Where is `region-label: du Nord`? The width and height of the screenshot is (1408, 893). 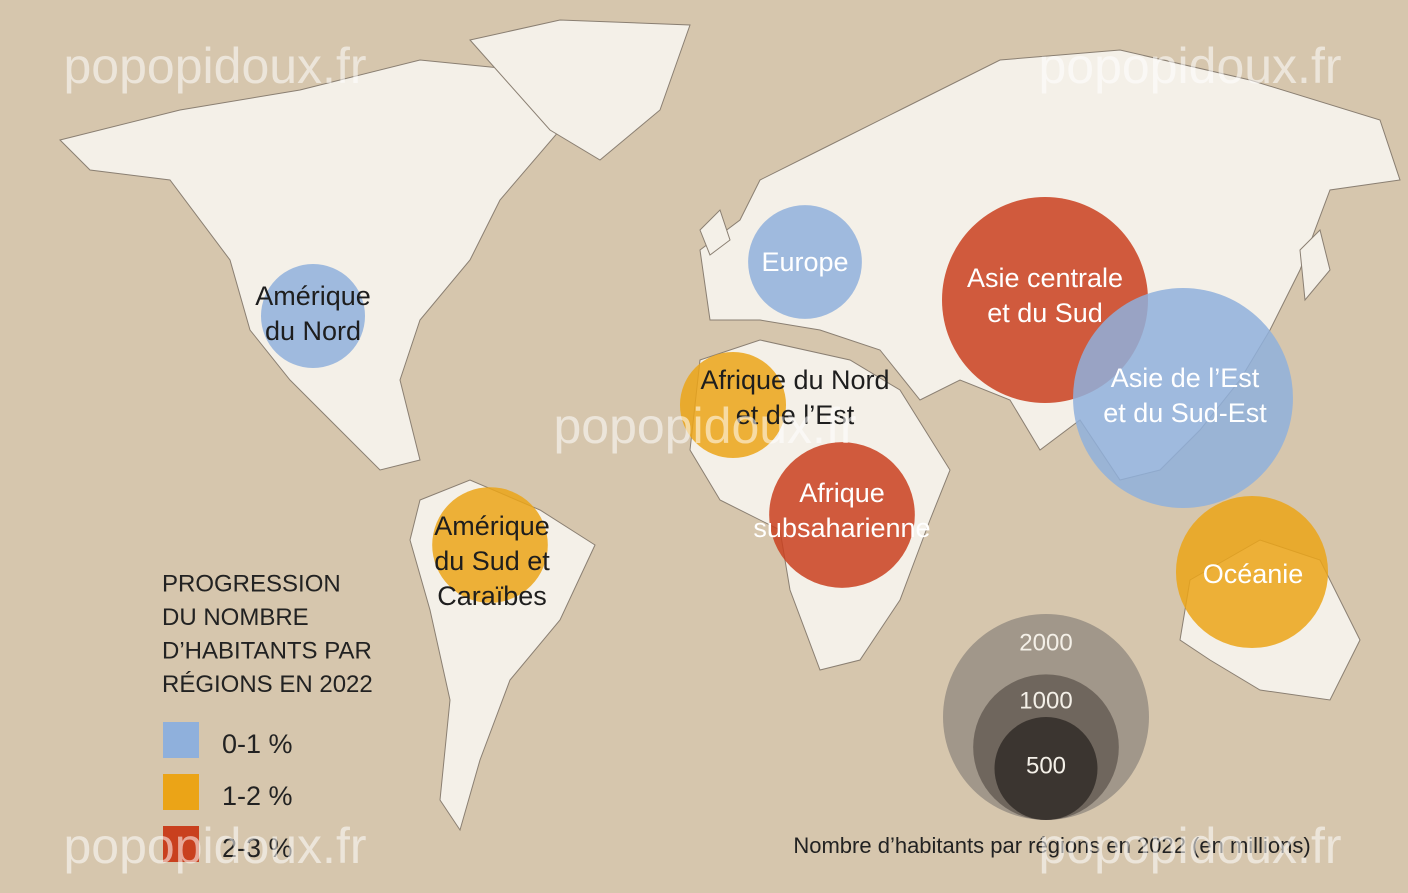
region-label: du Nord is located at coordinates (313, 331).